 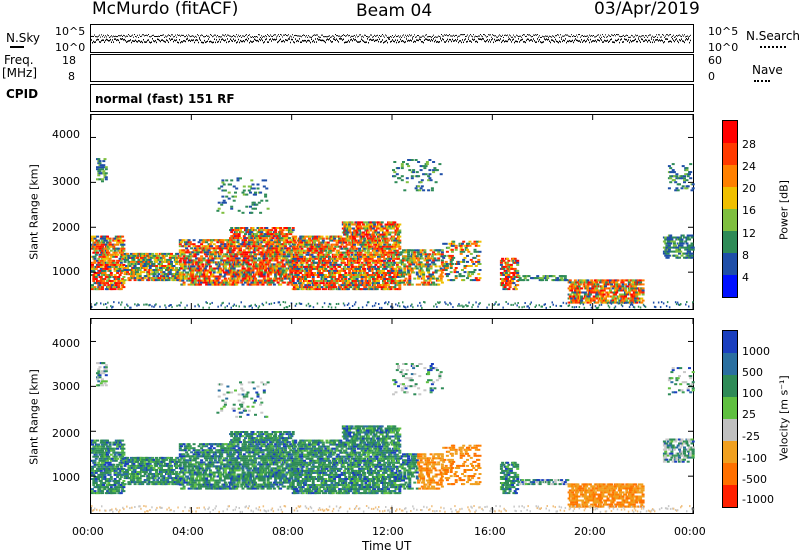 What do you see at coordinates (749, 144) in the screenshot?
I see `power-cb-28: 28` at bounding box center [749, 144].